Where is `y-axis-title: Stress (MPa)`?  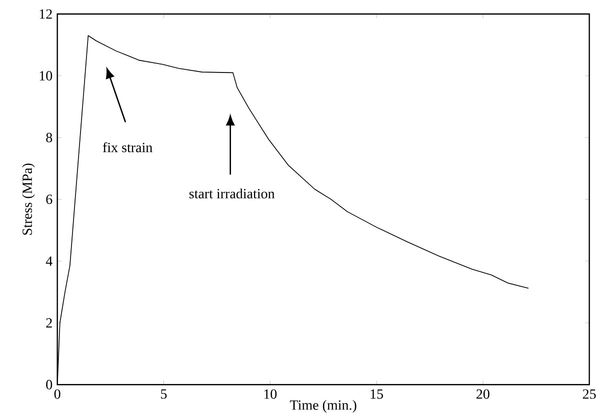 y-axis-title: Stress (MPa) is located at coordinates (28, 199).